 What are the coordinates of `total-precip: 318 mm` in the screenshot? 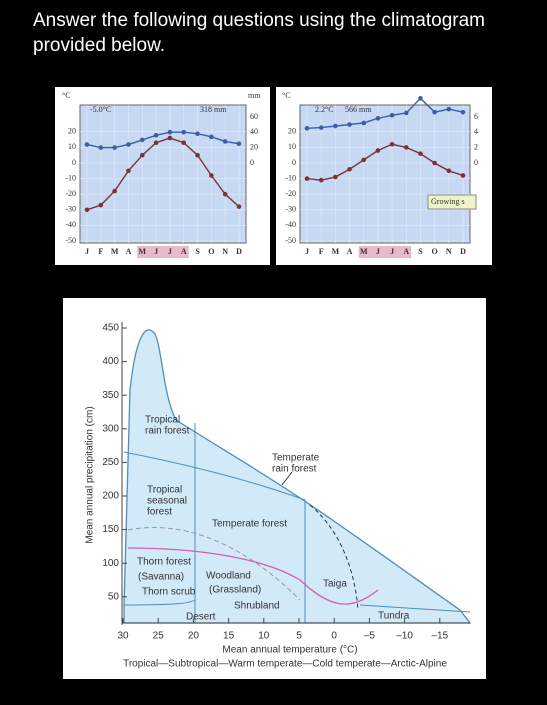 It's located at (213, 109).